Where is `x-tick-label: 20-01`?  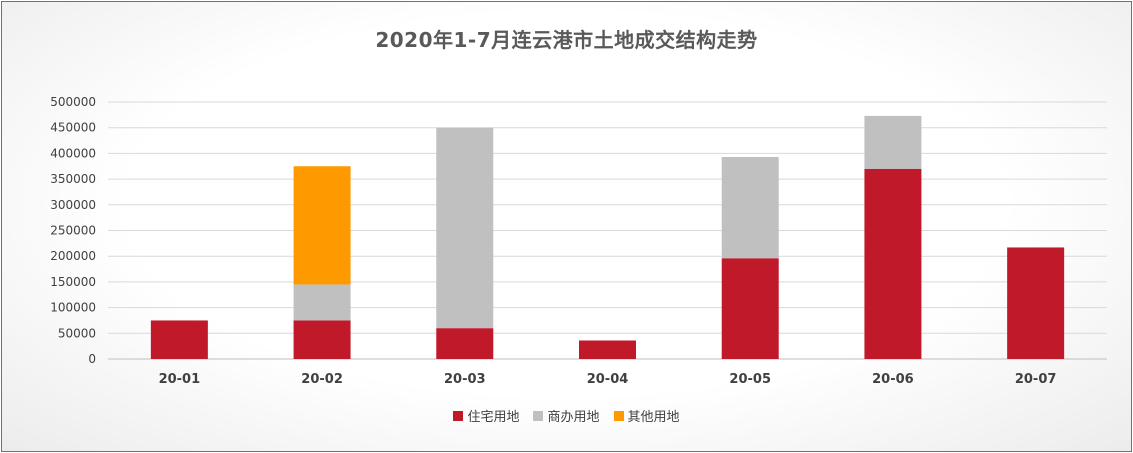 x-tick-label: 20-01 is located at coordinates (180, 379).